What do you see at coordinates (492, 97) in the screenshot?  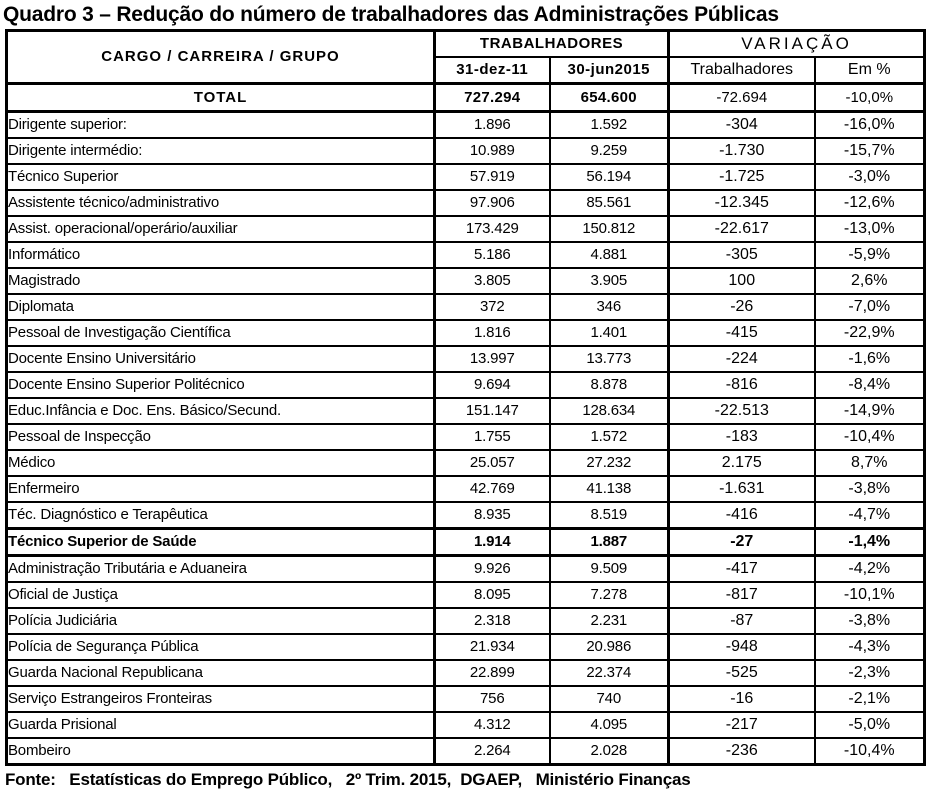 I see `total-dez11: 727.294` at bounding box center [492, 97].